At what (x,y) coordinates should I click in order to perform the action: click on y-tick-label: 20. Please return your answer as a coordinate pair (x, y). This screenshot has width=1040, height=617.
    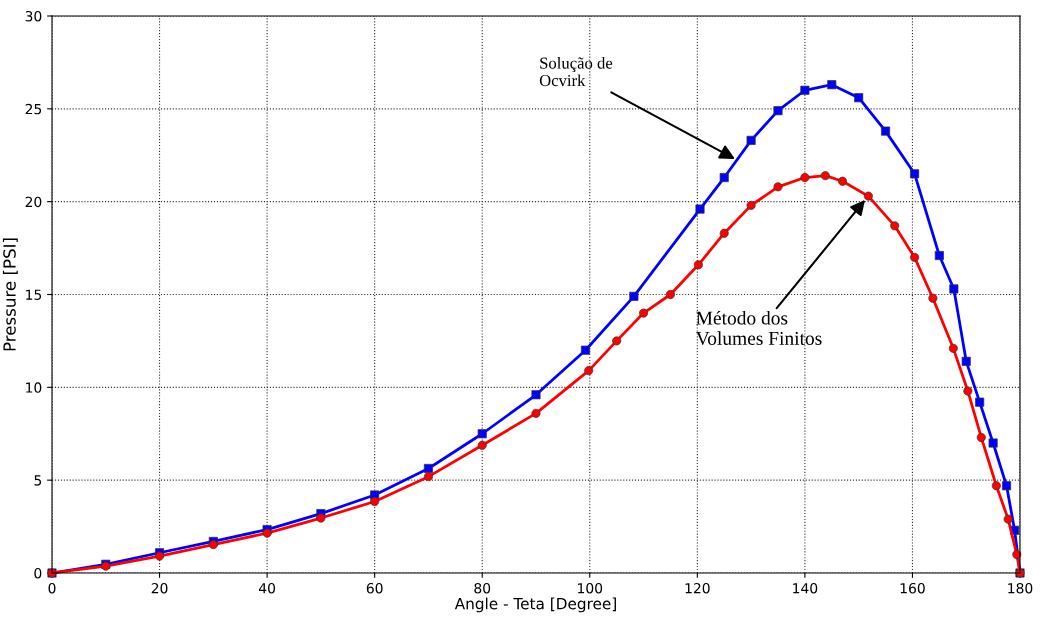
    Looking at the image, I should click on (33, 202).